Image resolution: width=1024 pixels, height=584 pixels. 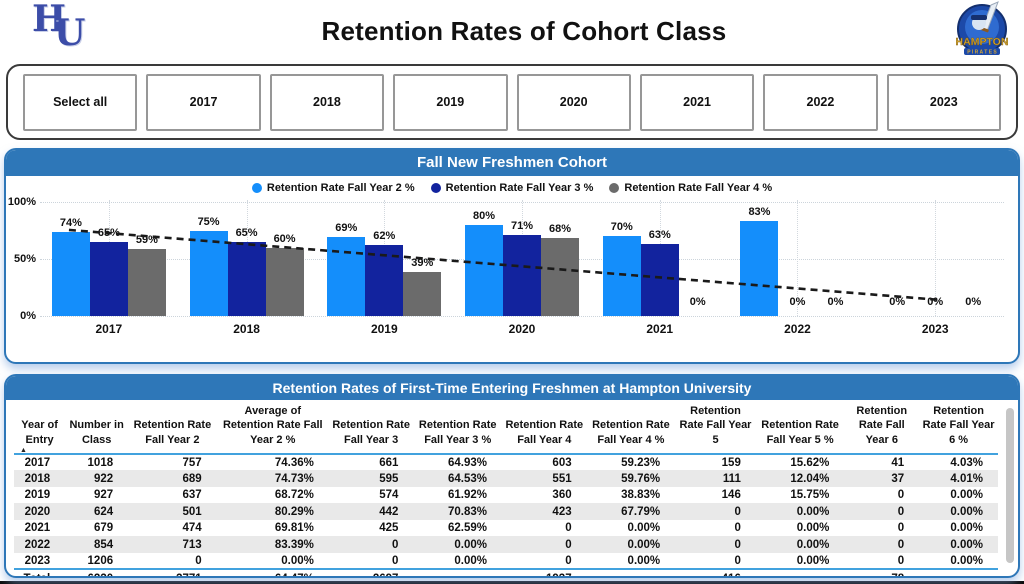 What do you see at coordinates (882, 428) in the screenshot?
I see `column-header: Retention Rate Fall Year 6` at bounding box center [882, 428].